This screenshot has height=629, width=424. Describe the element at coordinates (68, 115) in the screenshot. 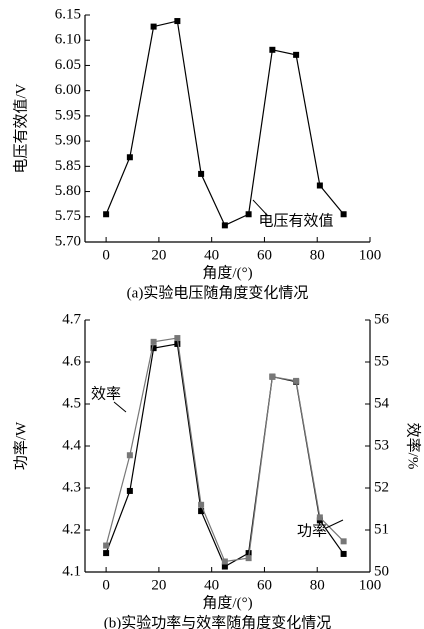

I see `y-tick-label: 5.95` at that location.